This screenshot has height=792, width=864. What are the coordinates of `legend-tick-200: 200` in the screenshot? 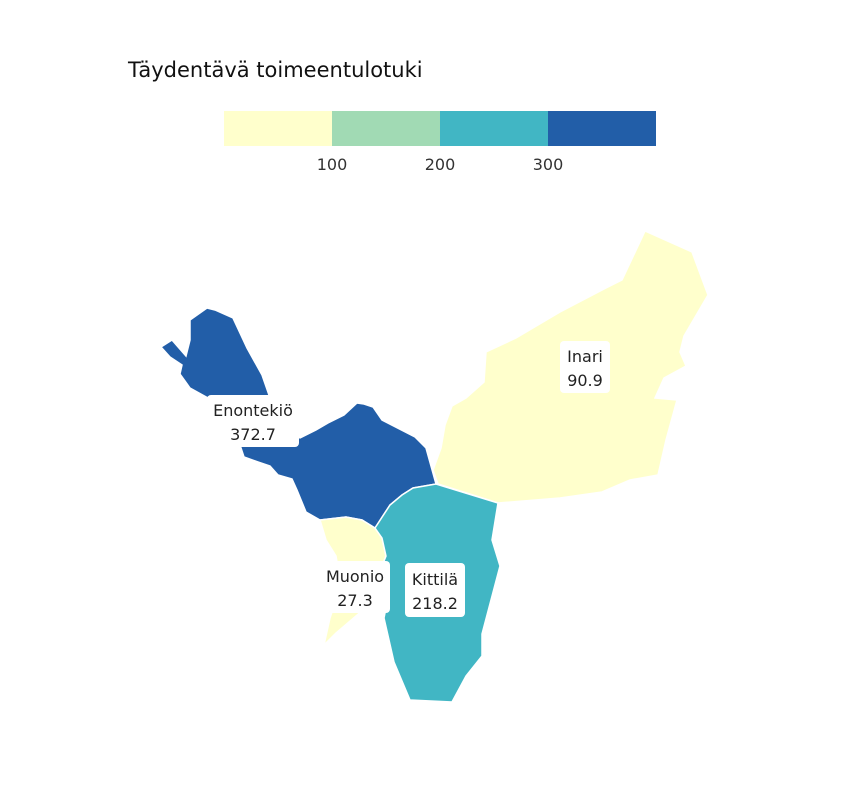 It's located at (440, 164).